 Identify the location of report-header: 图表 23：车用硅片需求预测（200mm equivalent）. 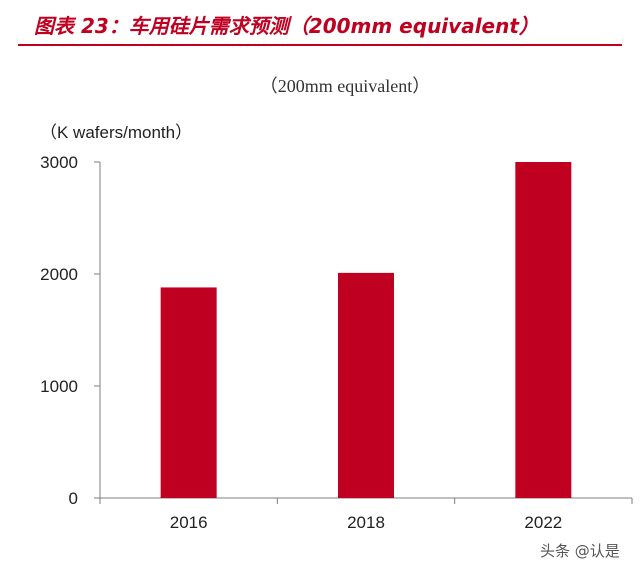
(320, 24).